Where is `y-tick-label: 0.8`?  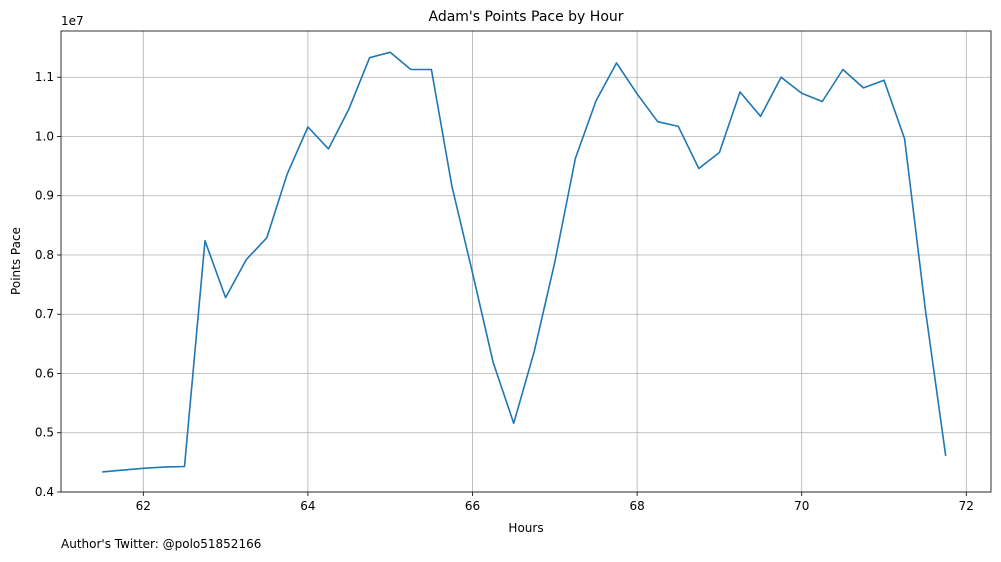 y-tick-label: 0.8 is located at coordinates (44, 255).